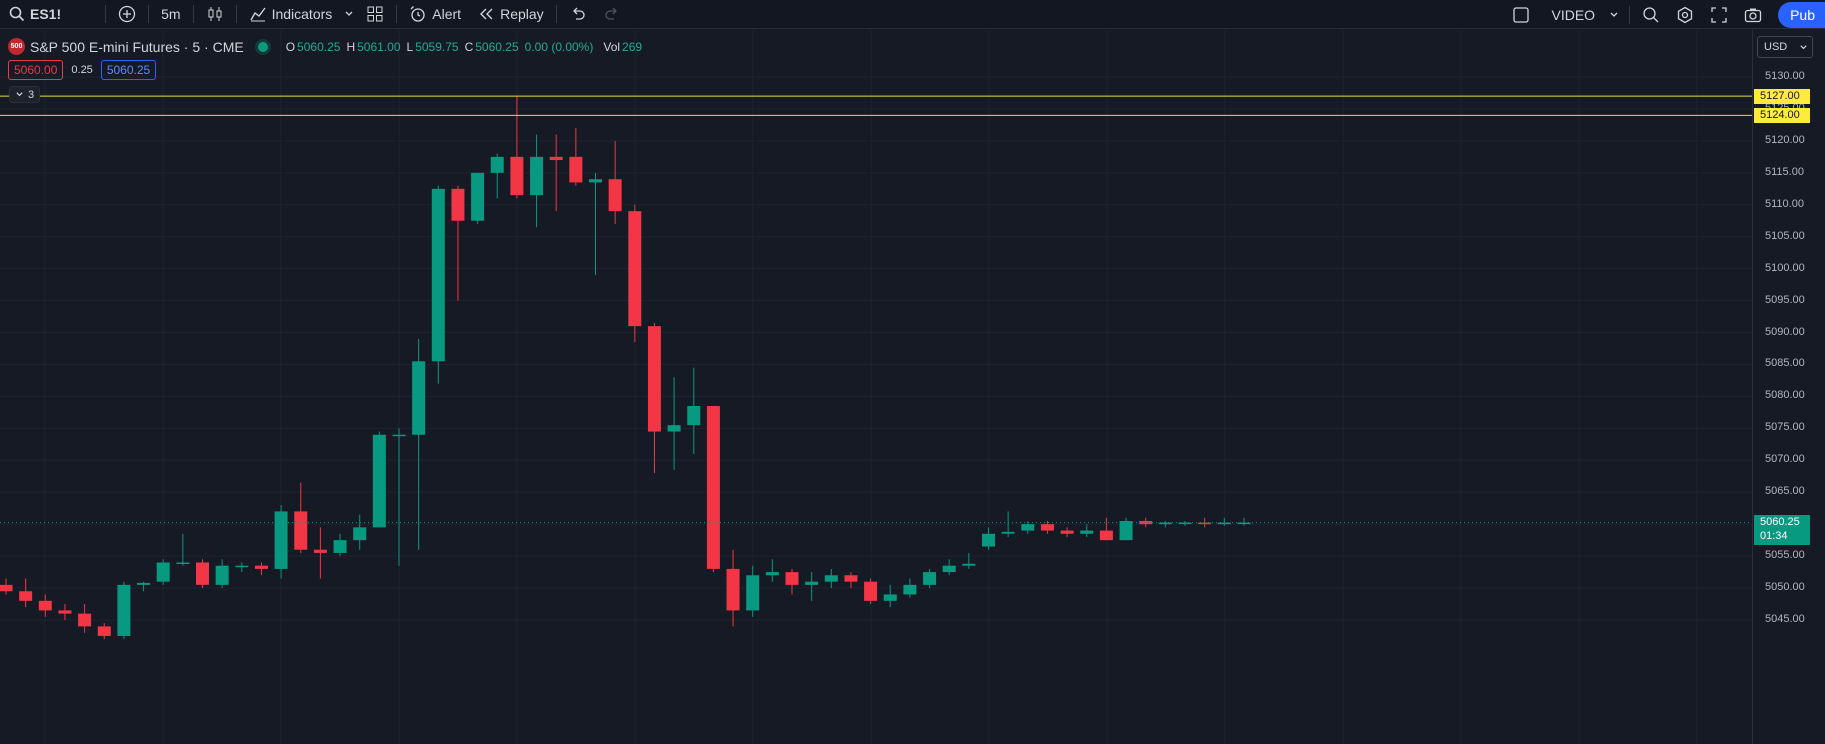 The width and height of the screenshot is (1825, 744). What do you see at coordinates (34, 14) in the screenshot?
I see `symbol-search: ES1!` at bounding box center [34, 14].